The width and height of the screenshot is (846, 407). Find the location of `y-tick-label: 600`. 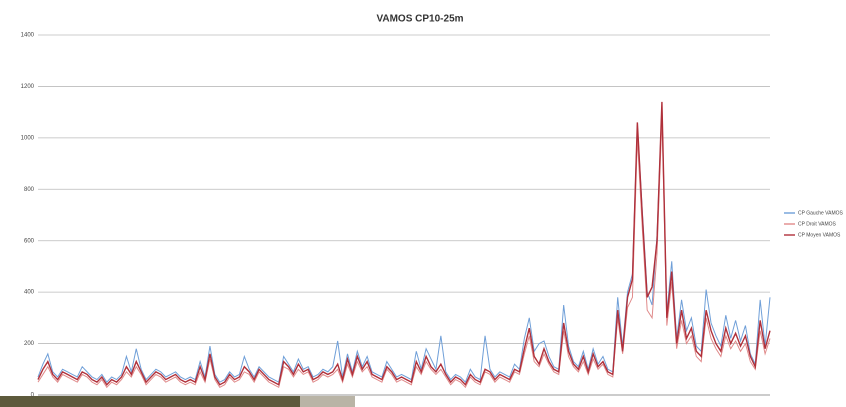

y-tick-label: 600 is located at coordinates (29, 241).